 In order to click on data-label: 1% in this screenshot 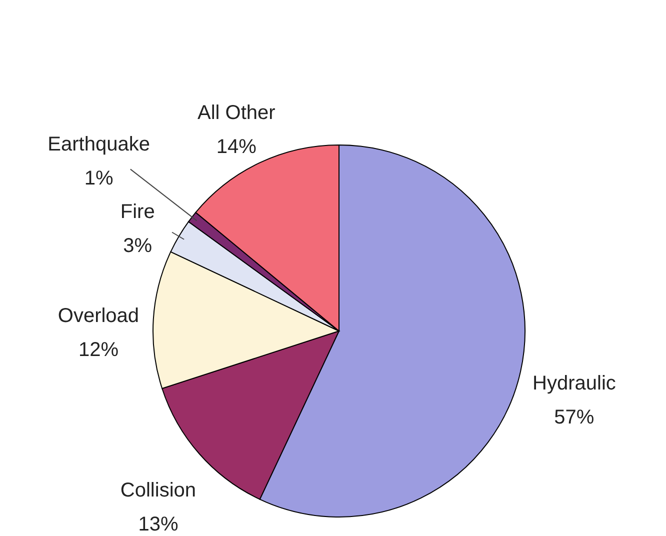, I will do `click(99, 179)`.